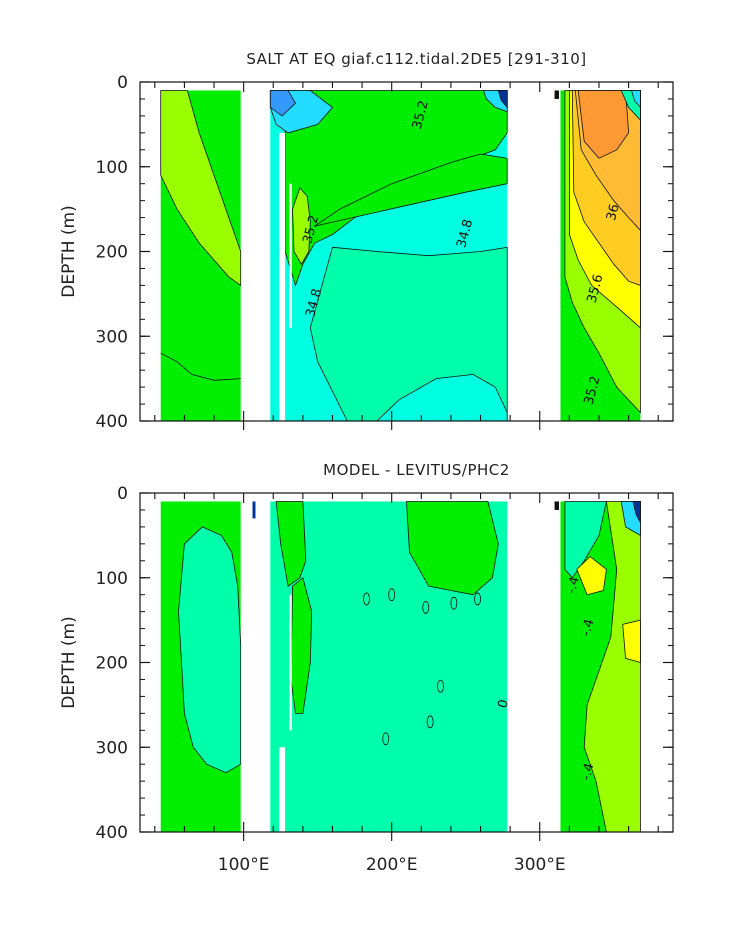 This screenshot has width=733, height=945. I want to click on anomaly-west-mark, so click(254, 510).